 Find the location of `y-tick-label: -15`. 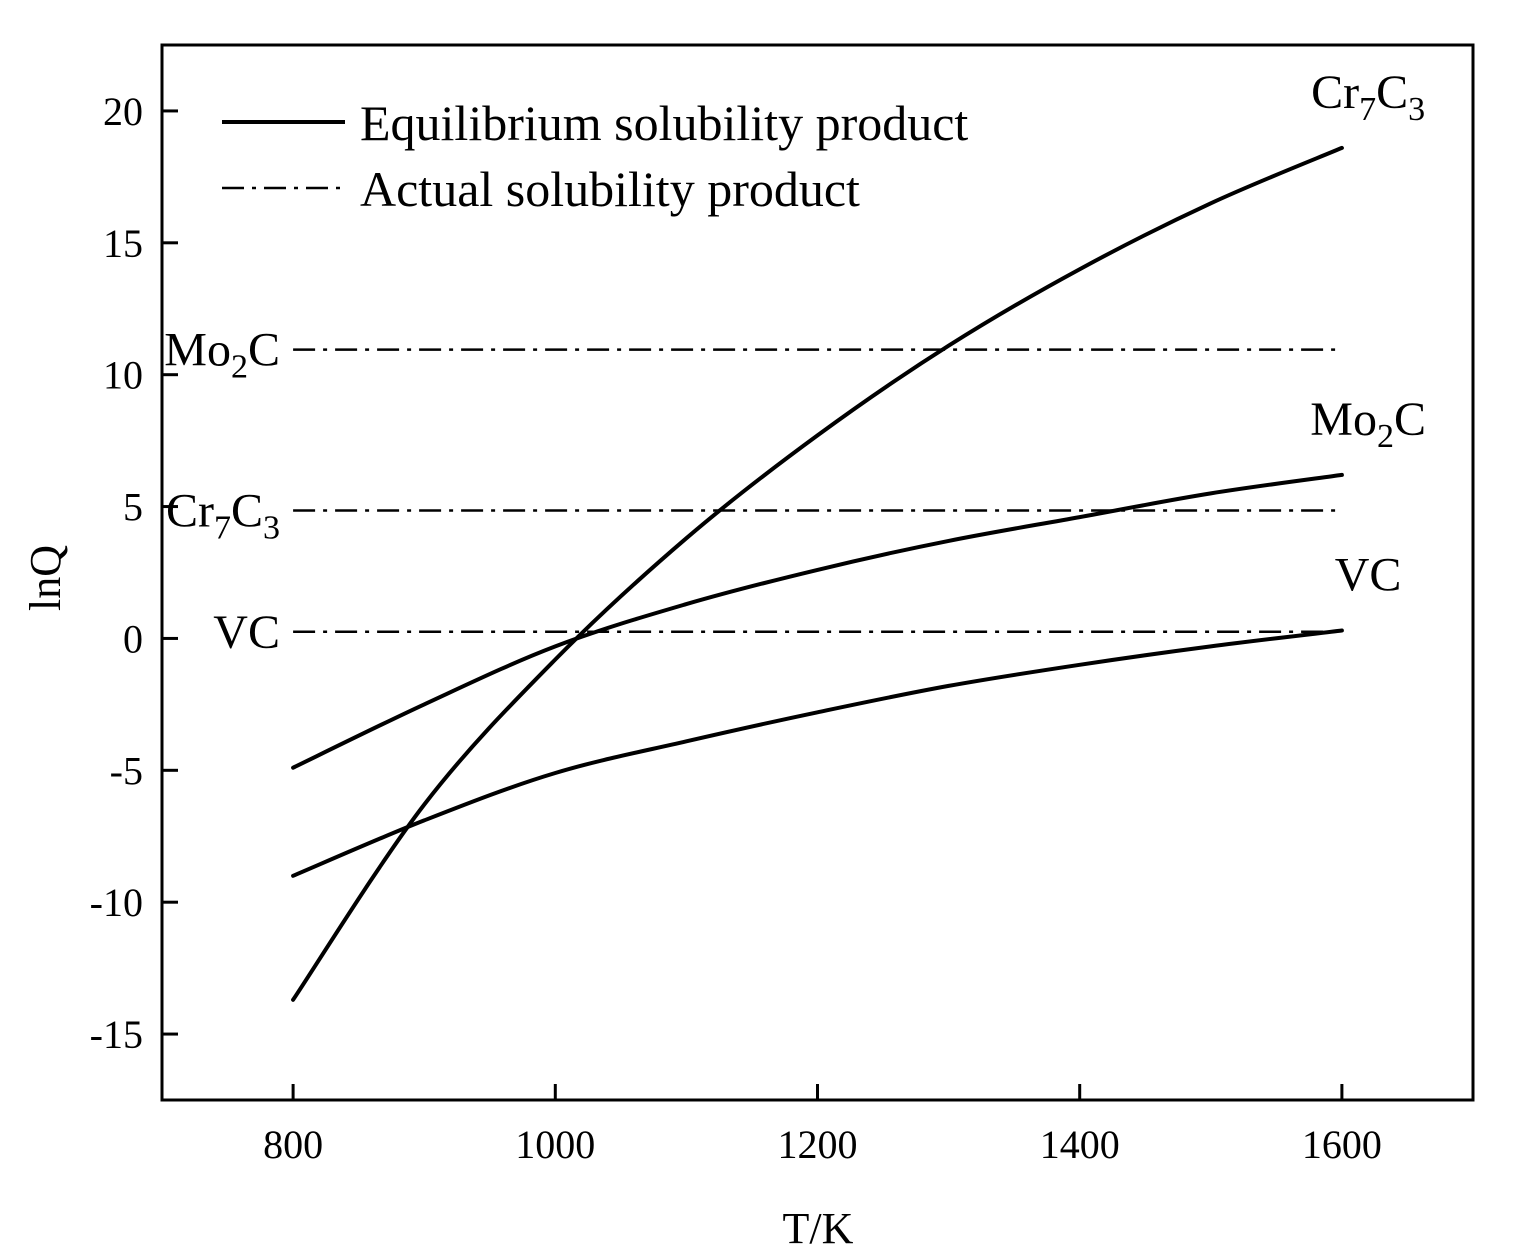

y-tick-label: -15 is located at coordinates (116, 1034).